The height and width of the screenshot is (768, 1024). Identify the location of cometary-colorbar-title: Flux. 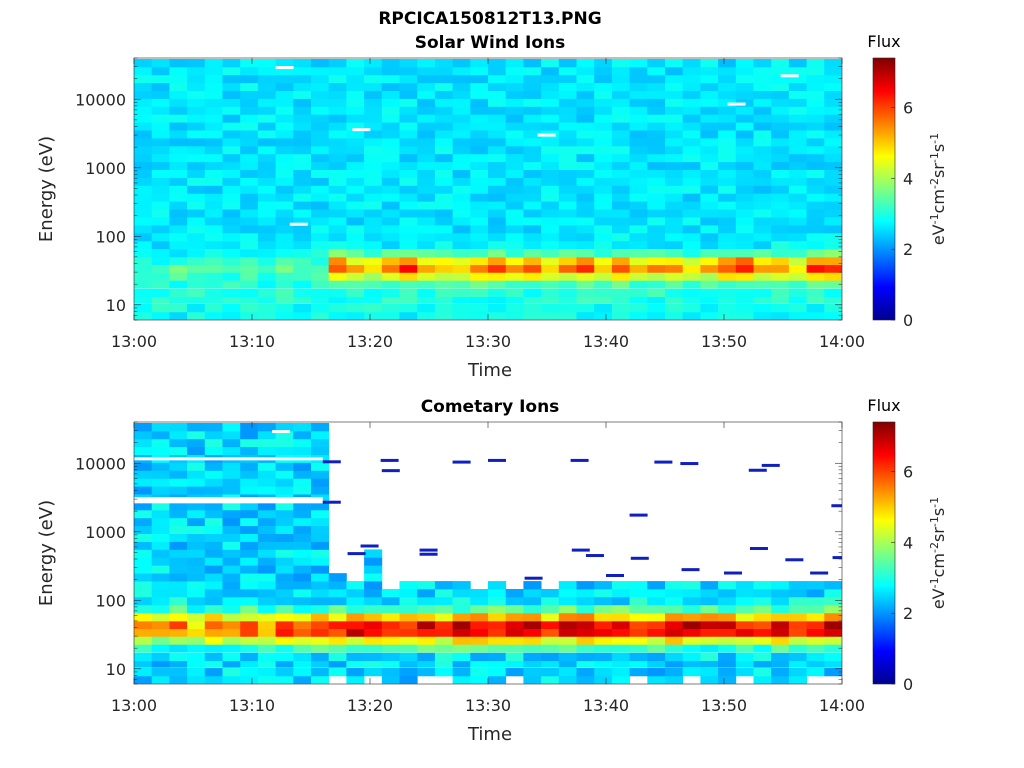
(883, 405).